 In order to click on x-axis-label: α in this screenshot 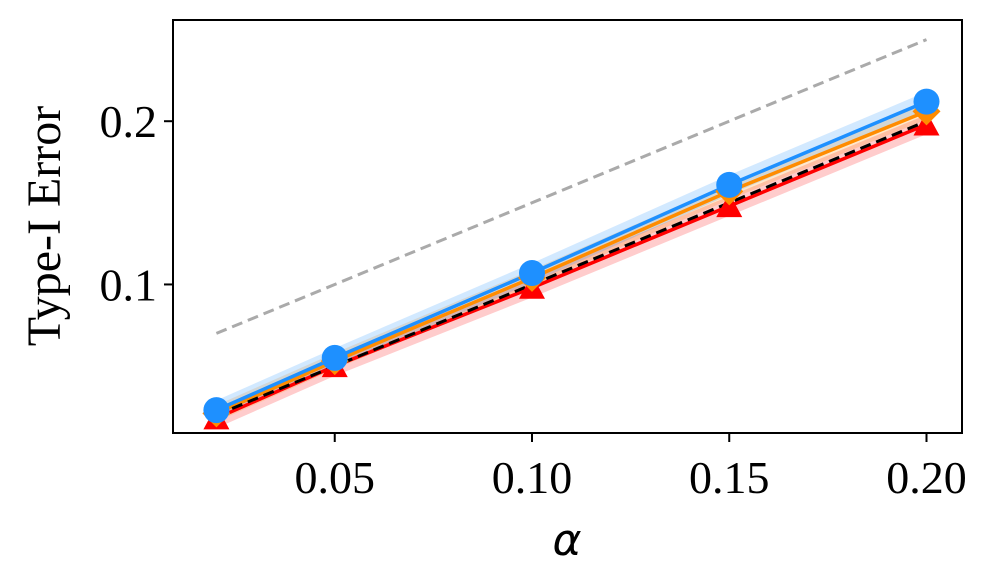, I will do `click(566, 540)`.